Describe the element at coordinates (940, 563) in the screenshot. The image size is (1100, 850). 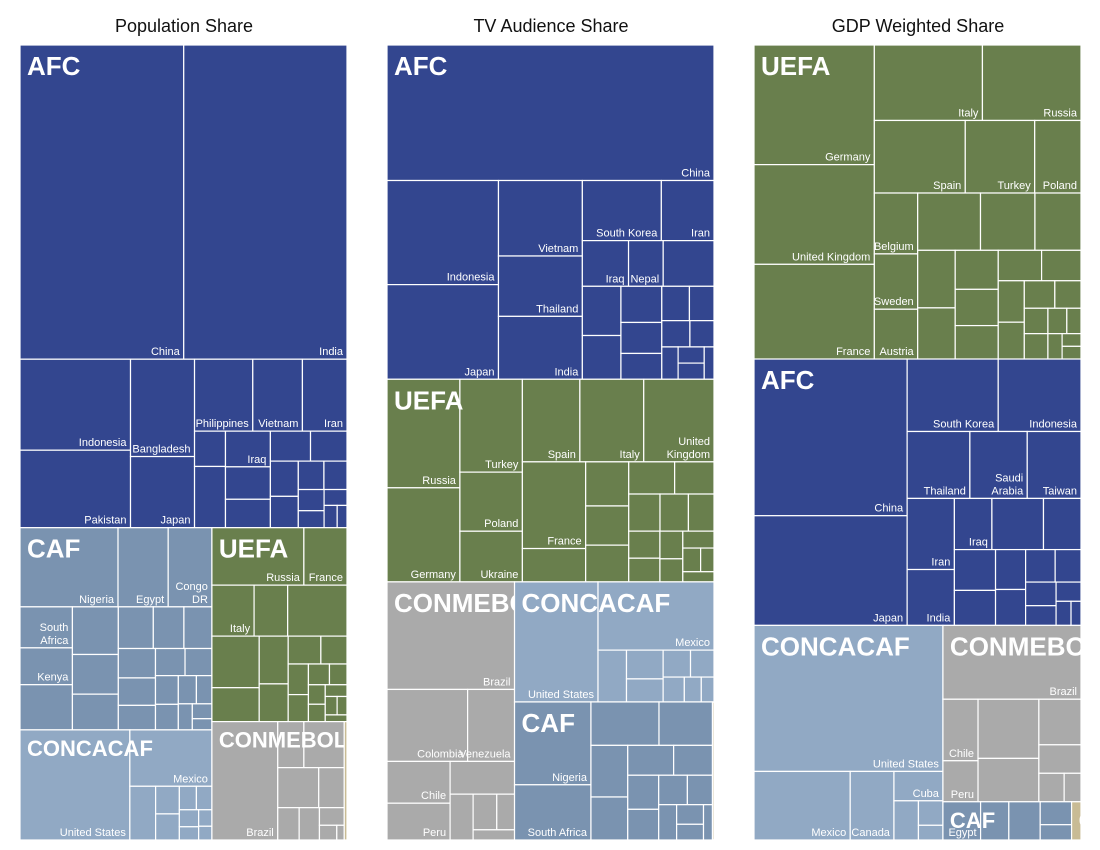
I see `country-label: Iran` at that location.